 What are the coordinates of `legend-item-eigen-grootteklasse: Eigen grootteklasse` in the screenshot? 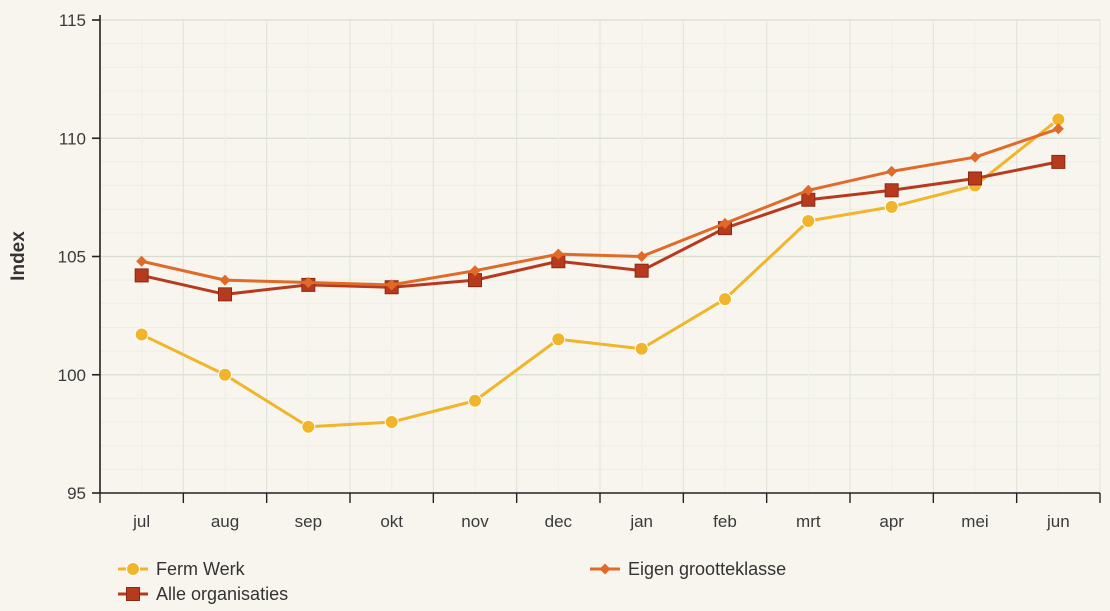 It's located at (688, 569).